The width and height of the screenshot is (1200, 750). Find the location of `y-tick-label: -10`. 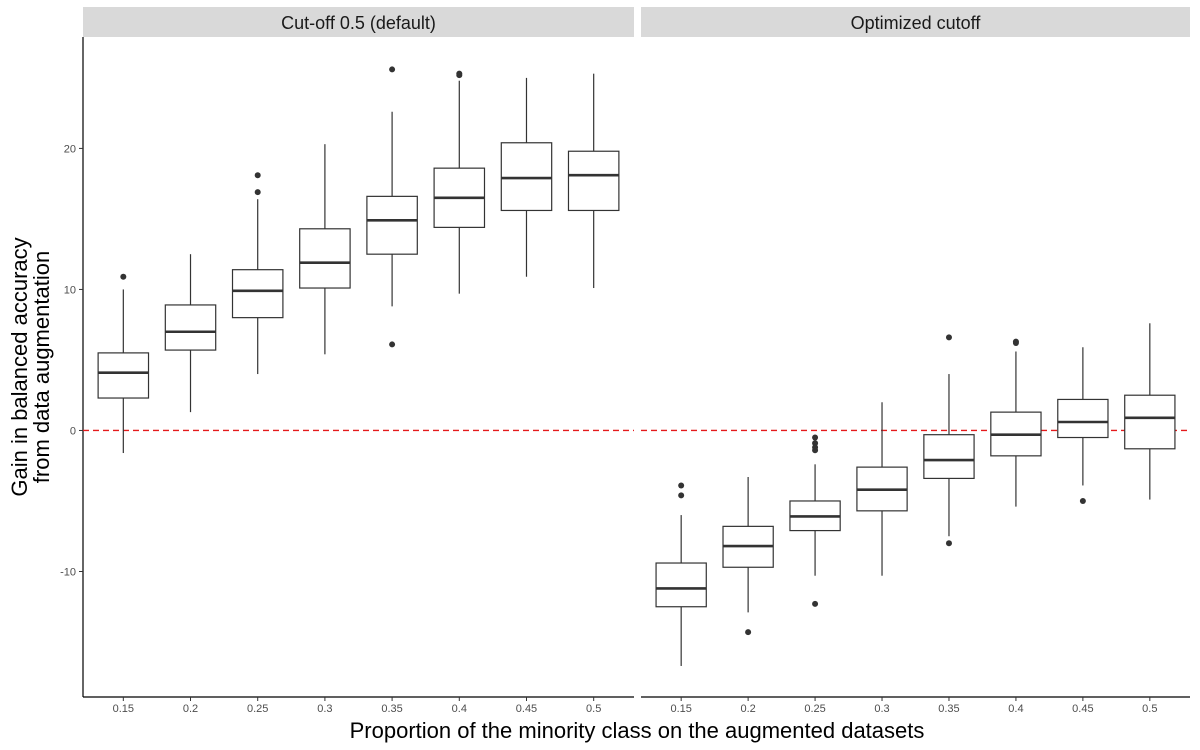

y-tick-label: -10 is located at coordinates (68, 572).